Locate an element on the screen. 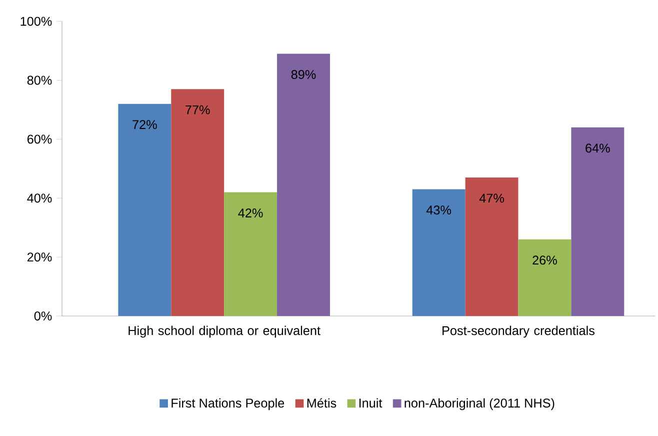 The height and width of the screenshot is (436, 658). legend-label: First Nations People is located at coordinates (228, 404).